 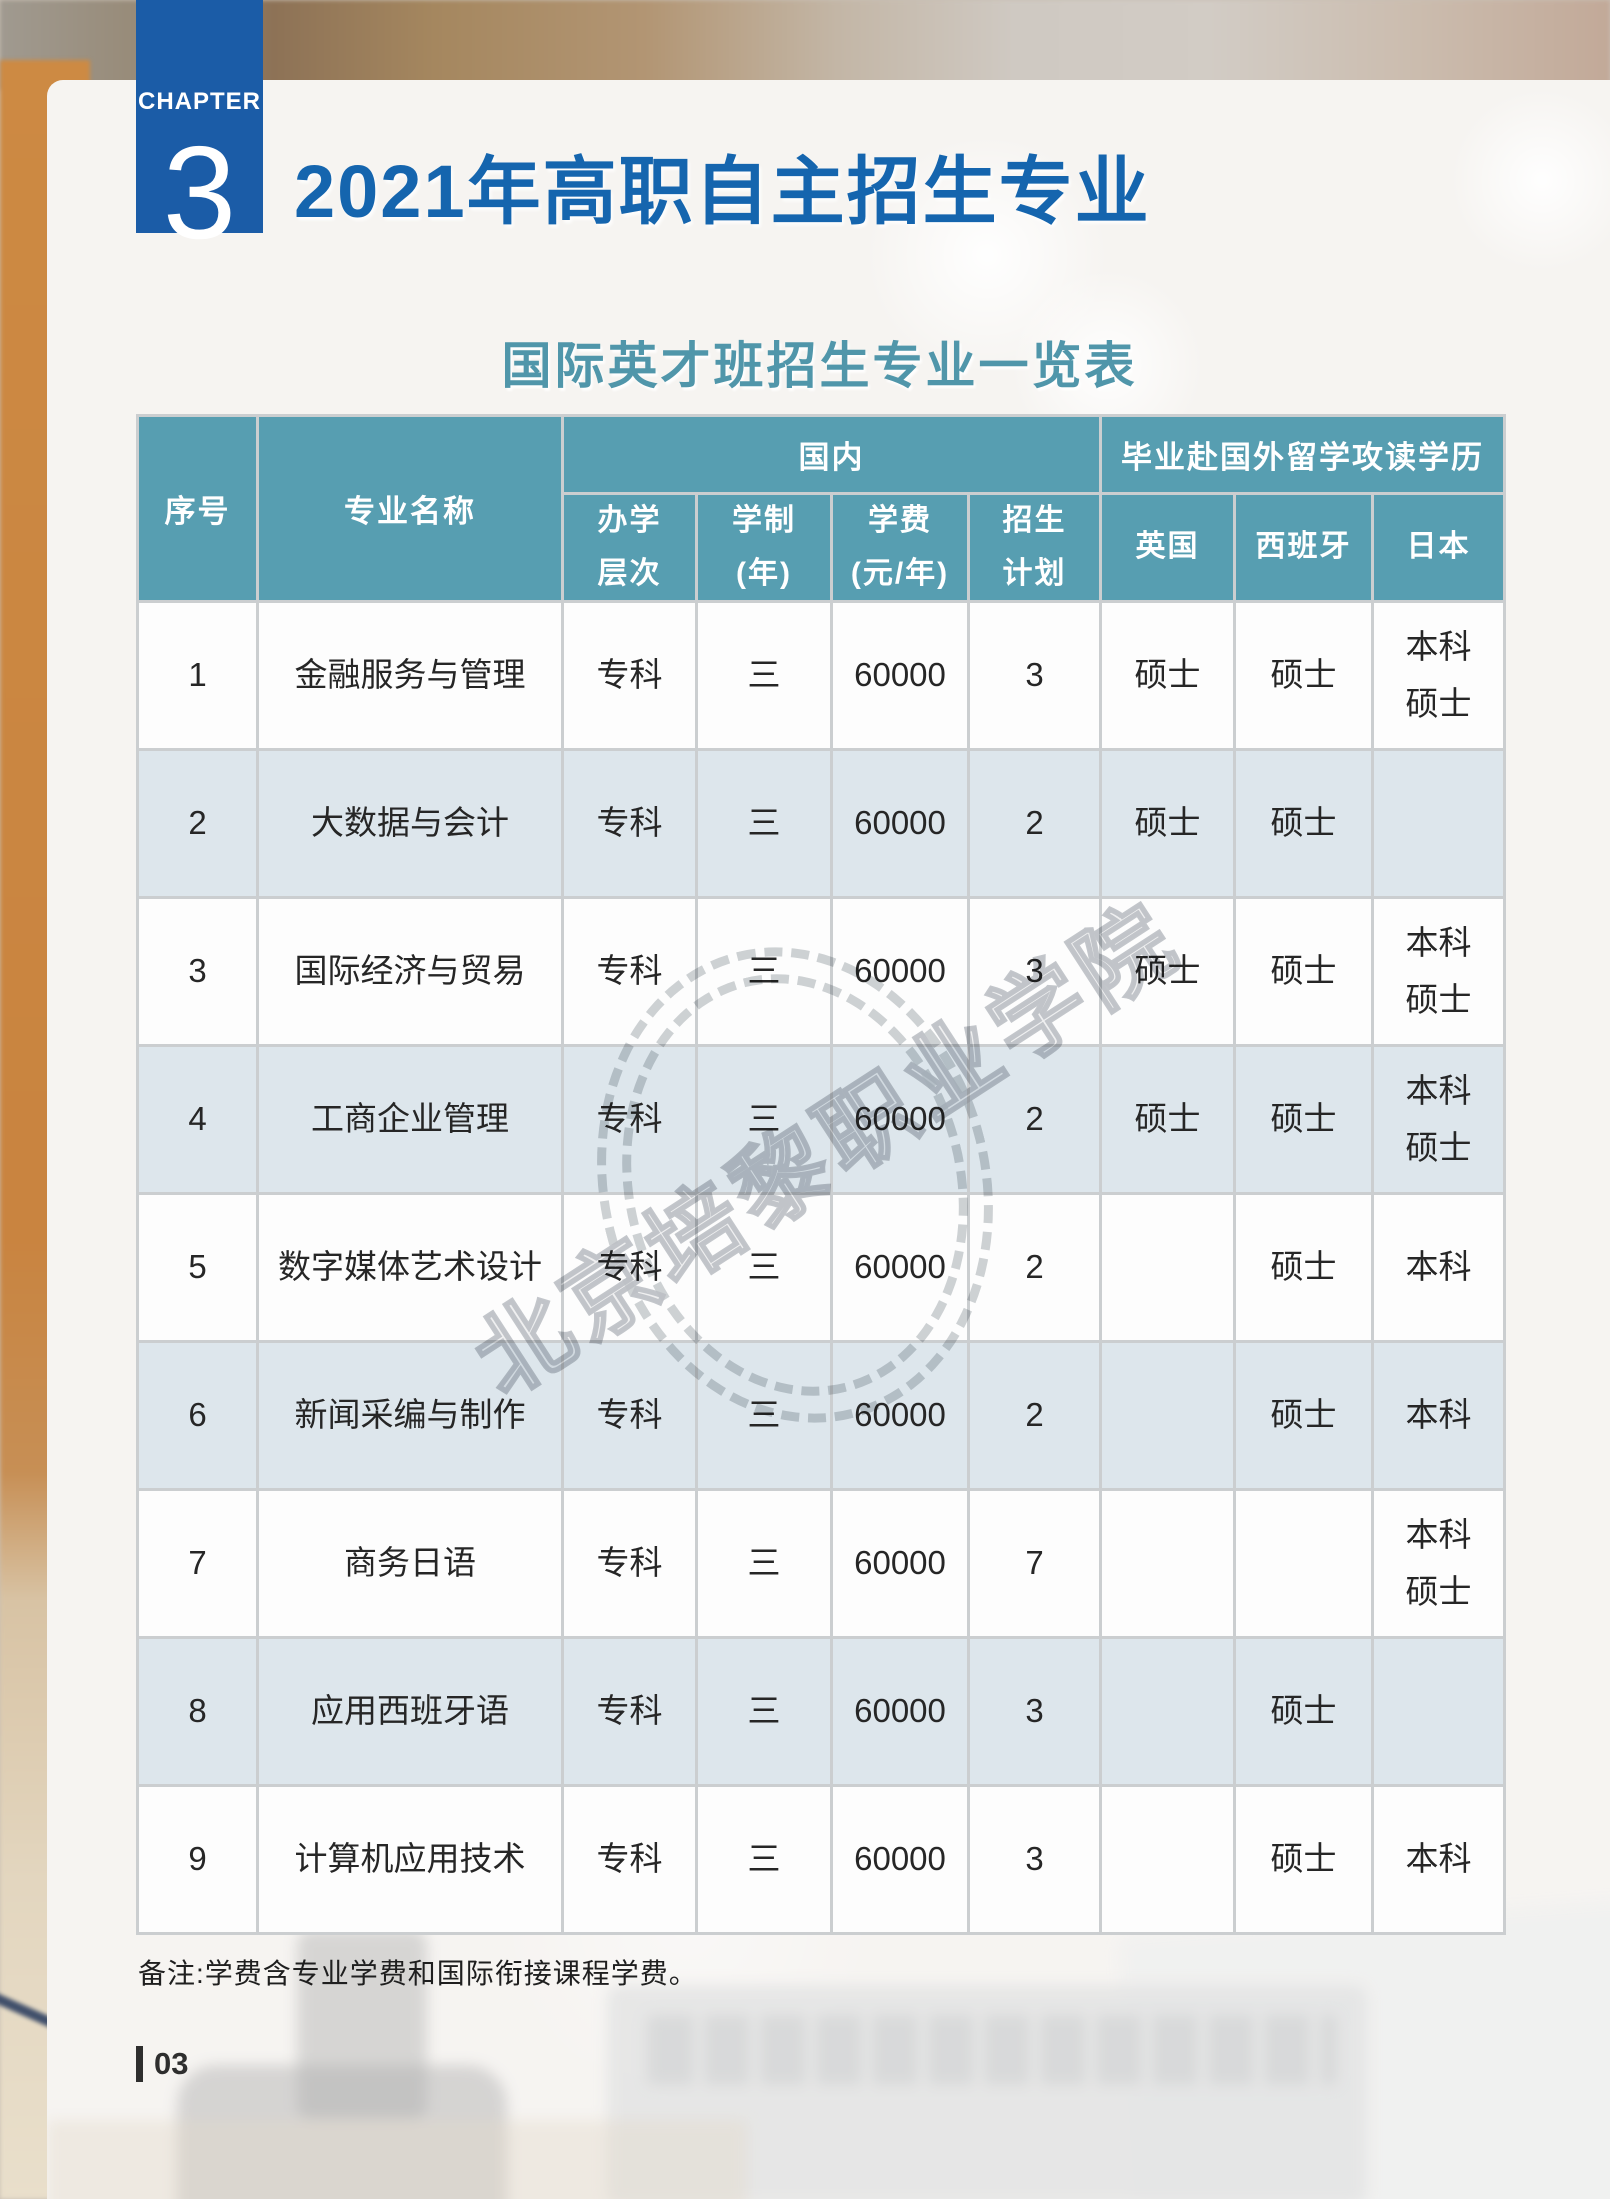 What do you see at coordinates (197, 1267) in the screenshot?
I see `cell-no: 5` at bounding box center [197, 1267].